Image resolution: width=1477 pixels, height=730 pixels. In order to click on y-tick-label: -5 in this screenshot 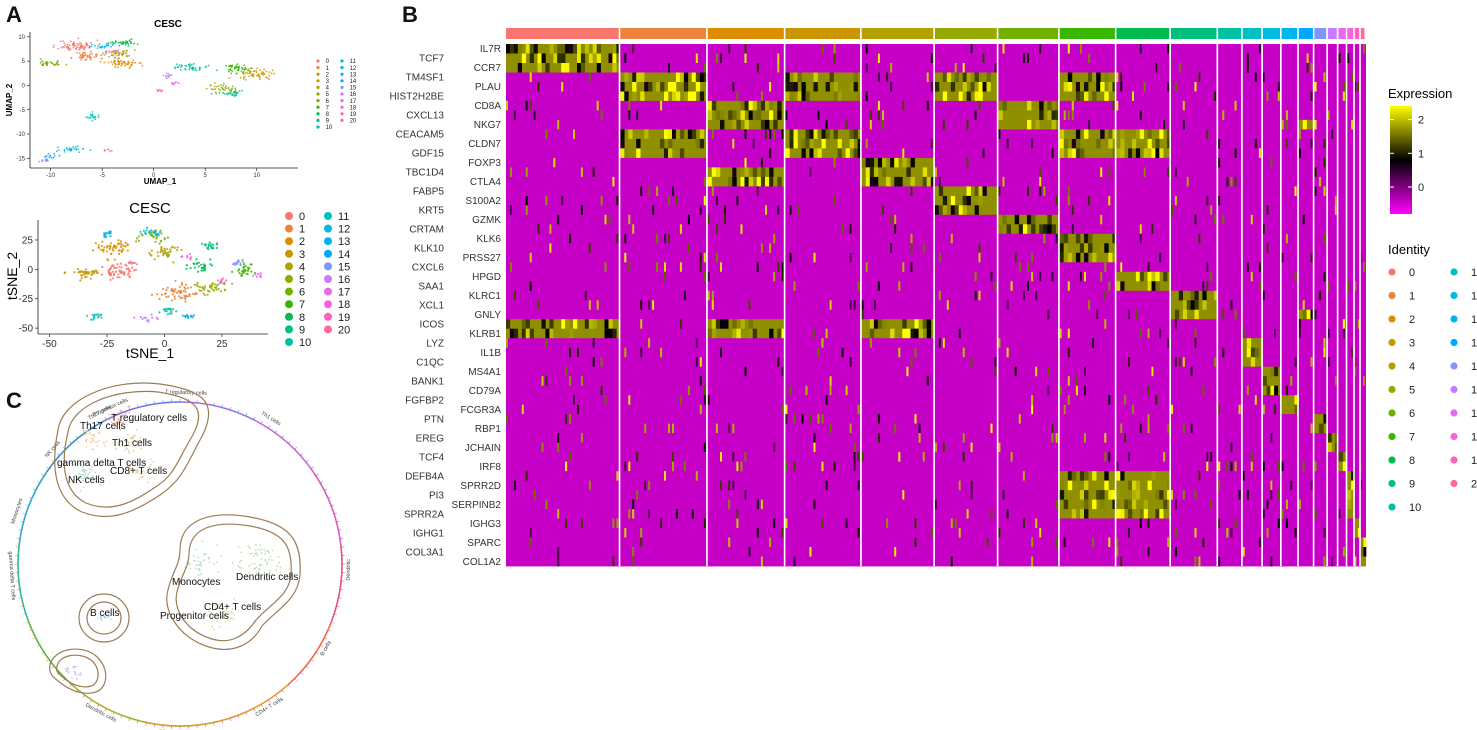, I will do `click(23, 111)`.